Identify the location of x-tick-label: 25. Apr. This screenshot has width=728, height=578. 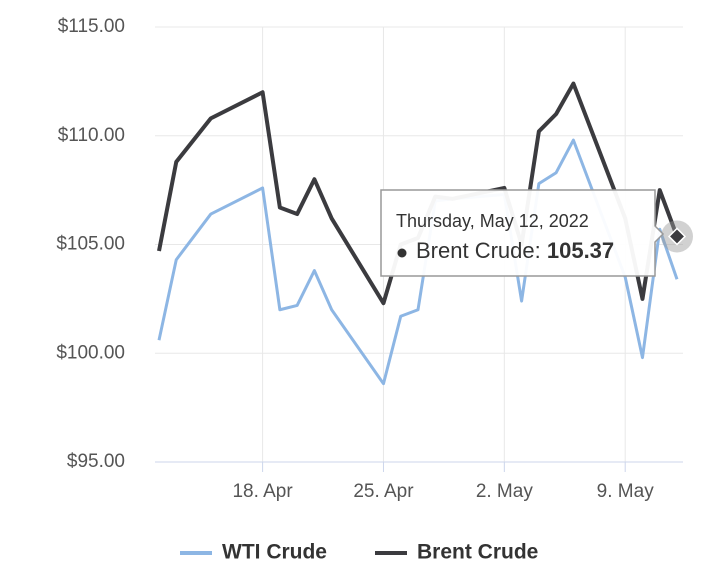
(383, 491).